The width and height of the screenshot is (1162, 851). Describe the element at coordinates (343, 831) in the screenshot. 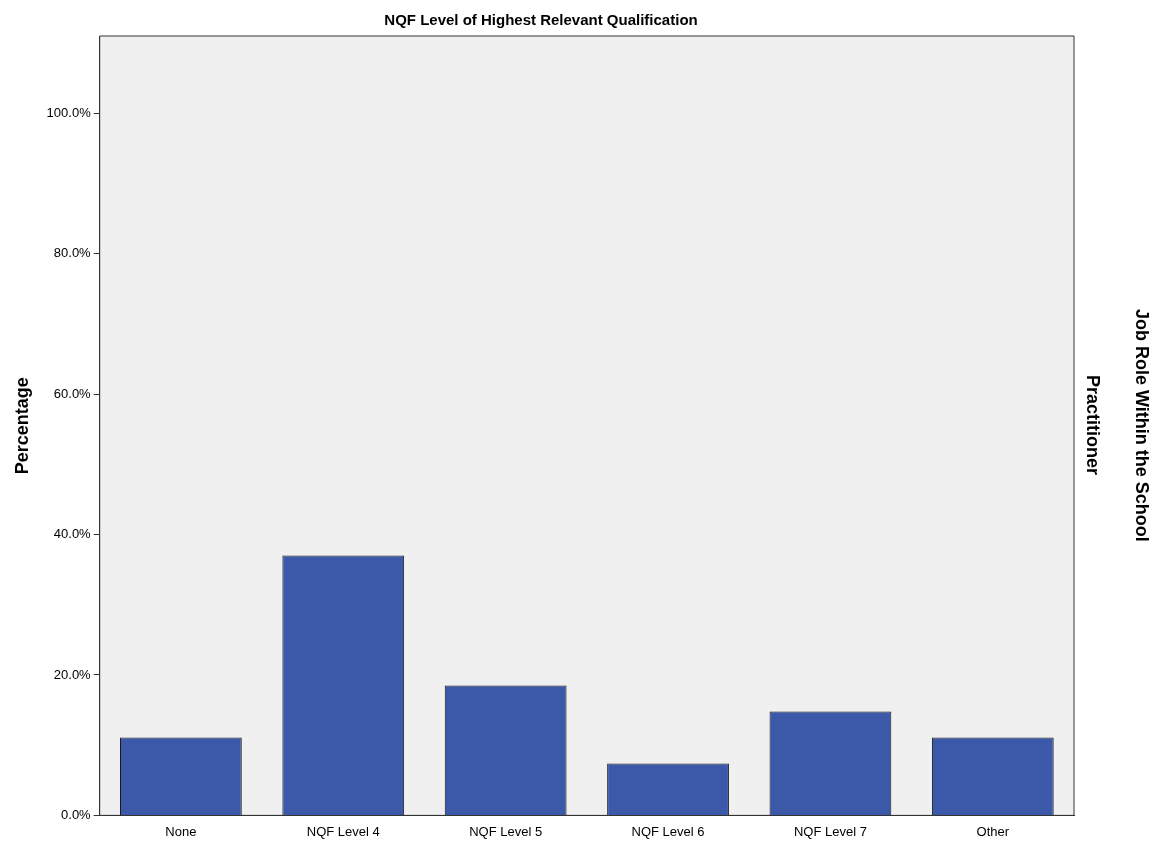

I see `x-tick-label: NQF Level 4` at that location.